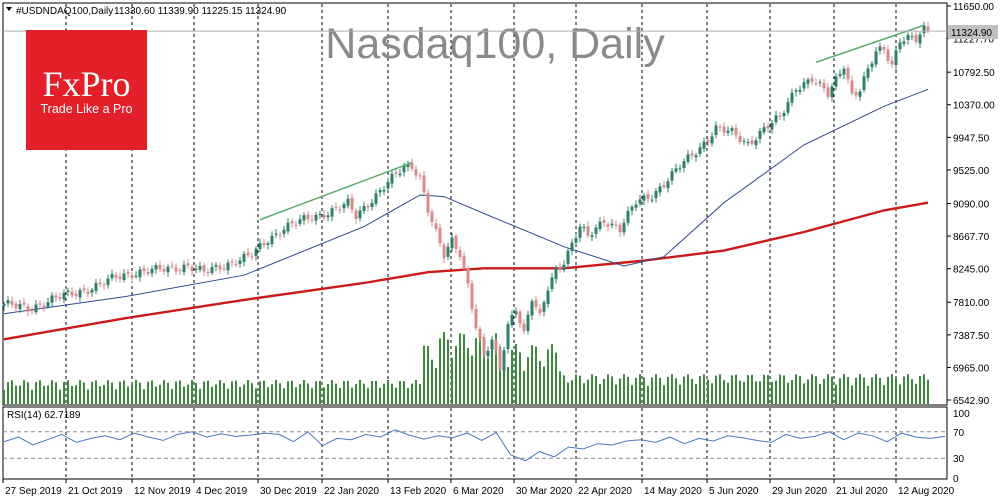 Image resolution: width=1000 pixels, height=500 pixels. What do you see at coordinates (971, 270) in the screenshot?
I see `price-tick-label: 8245.00` at bounding box center [971, 270].